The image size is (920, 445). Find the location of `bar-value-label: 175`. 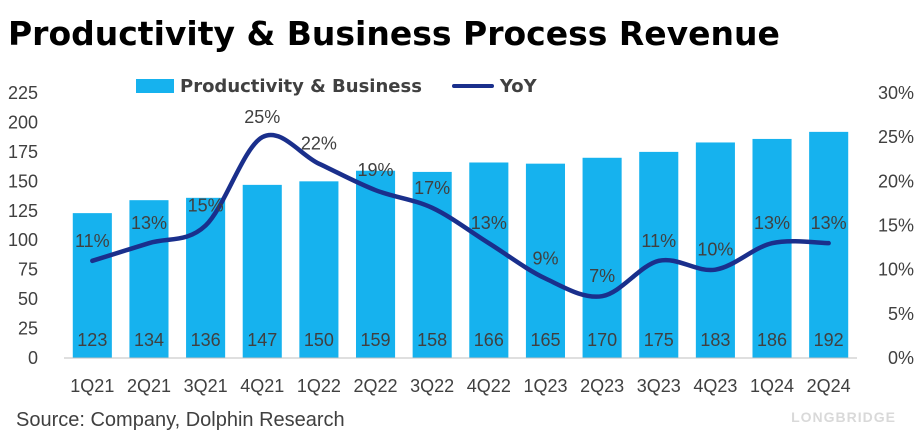

bar-value-label: 175 is located at coordinates (659, 340).